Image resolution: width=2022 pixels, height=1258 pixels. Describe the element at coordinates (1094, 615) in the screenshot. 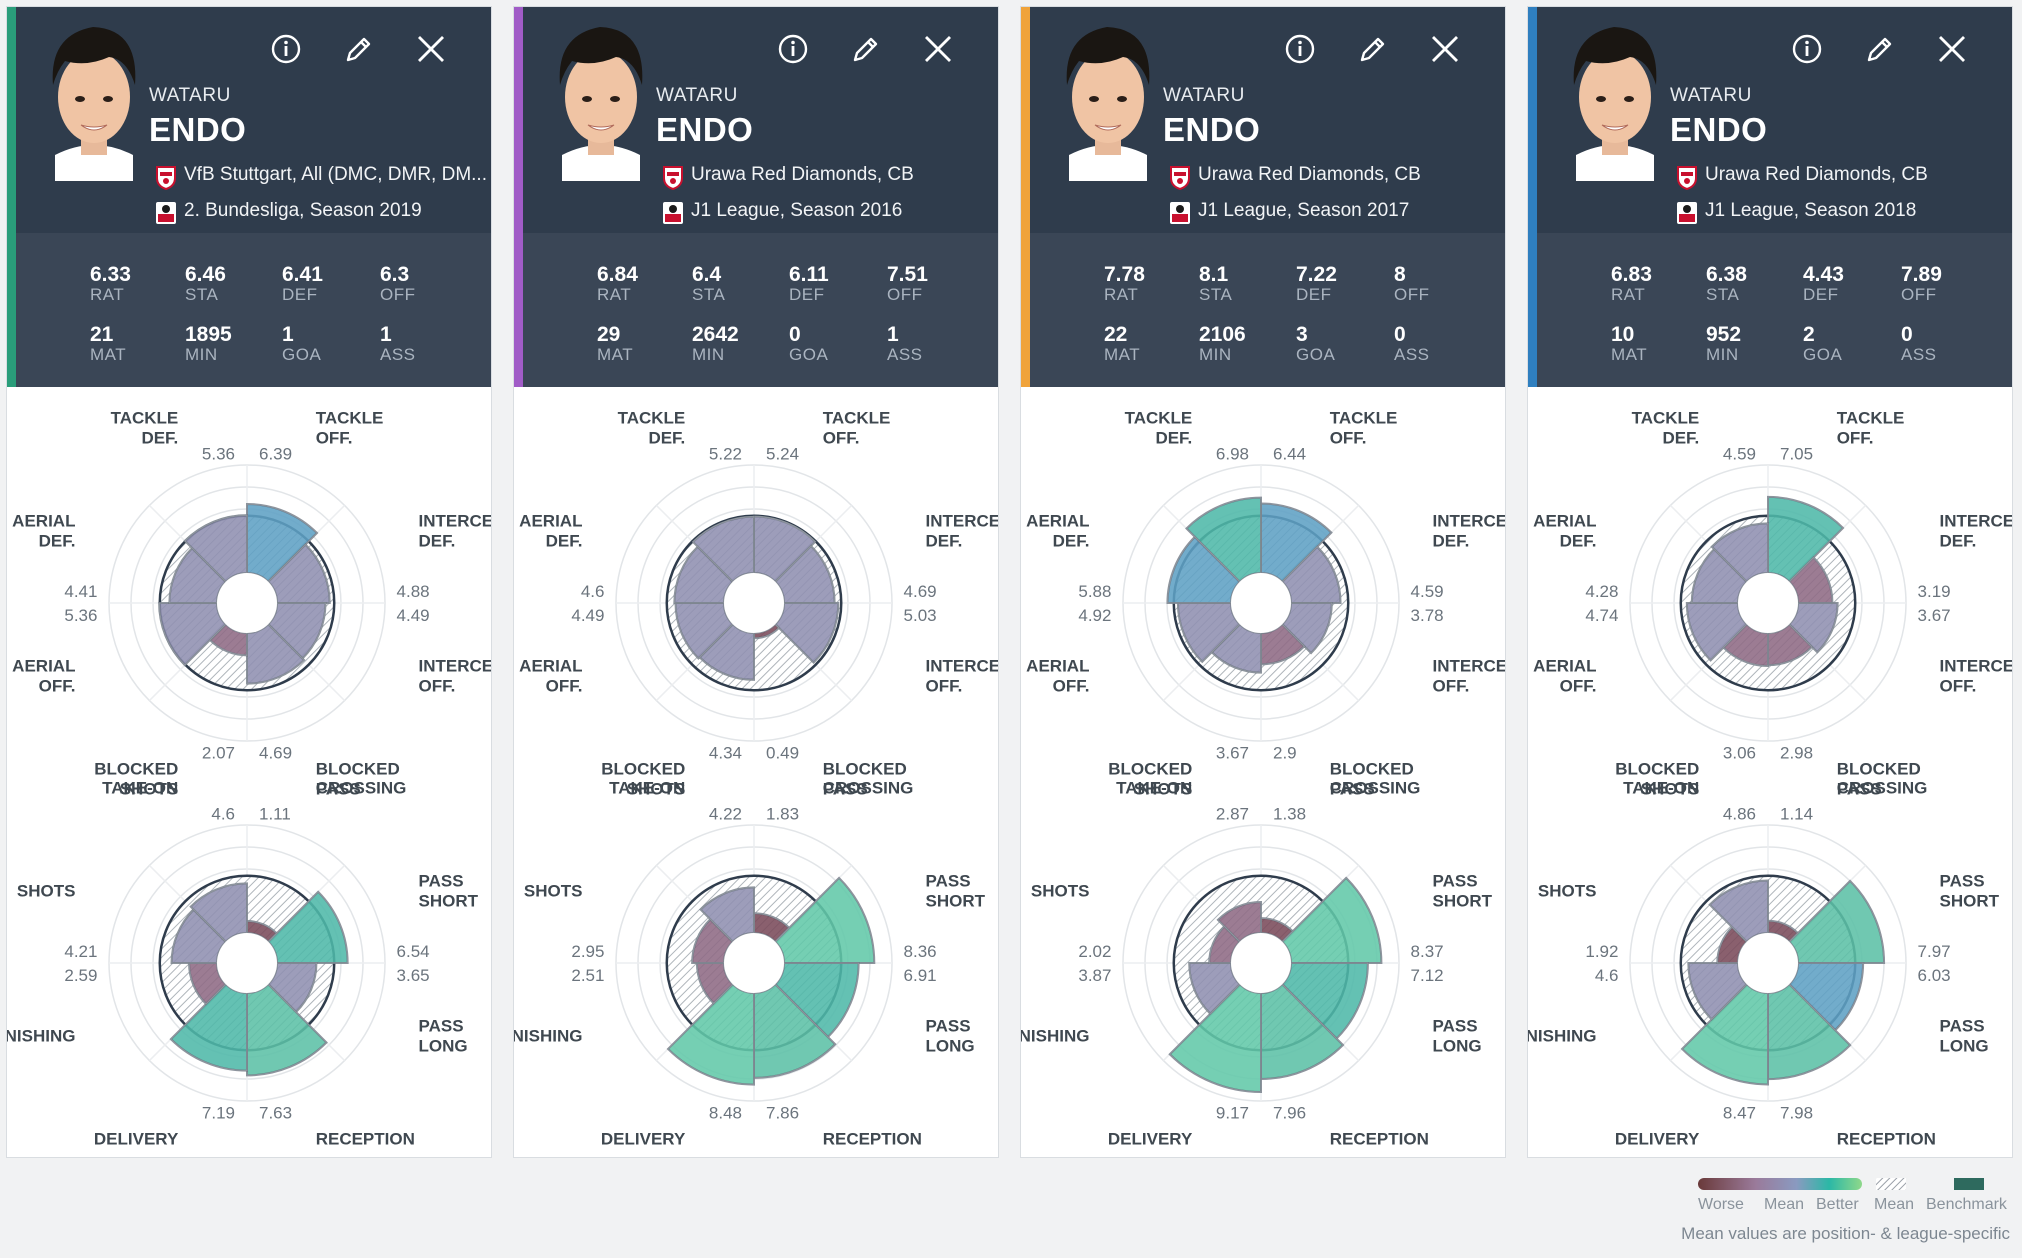

I see `defense-value: 4.92` at that location.